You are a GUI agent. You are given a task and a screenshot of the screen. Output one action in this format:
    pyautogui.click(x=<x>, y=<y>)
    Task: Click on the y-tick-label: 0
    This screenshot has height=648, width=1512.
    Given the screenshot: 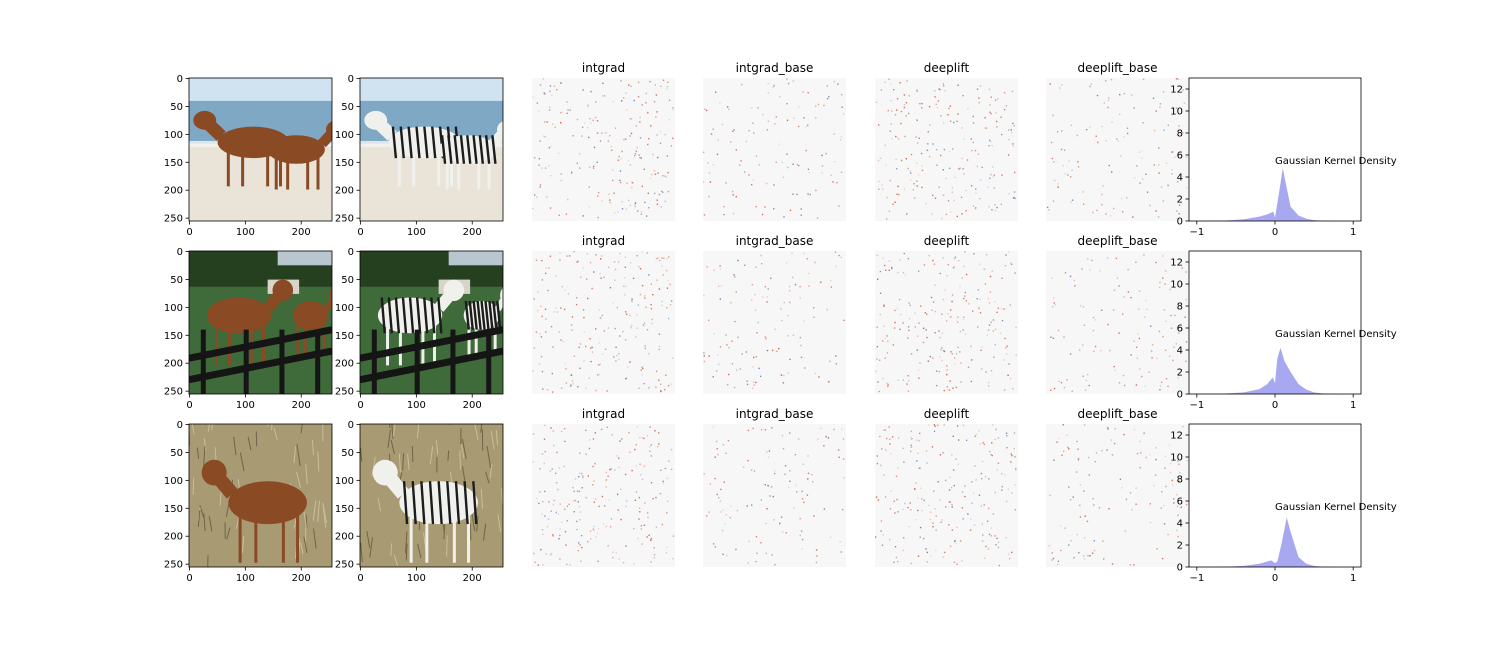 What is the action you would take?
    pyautogui.click(x=351, y=79)
    